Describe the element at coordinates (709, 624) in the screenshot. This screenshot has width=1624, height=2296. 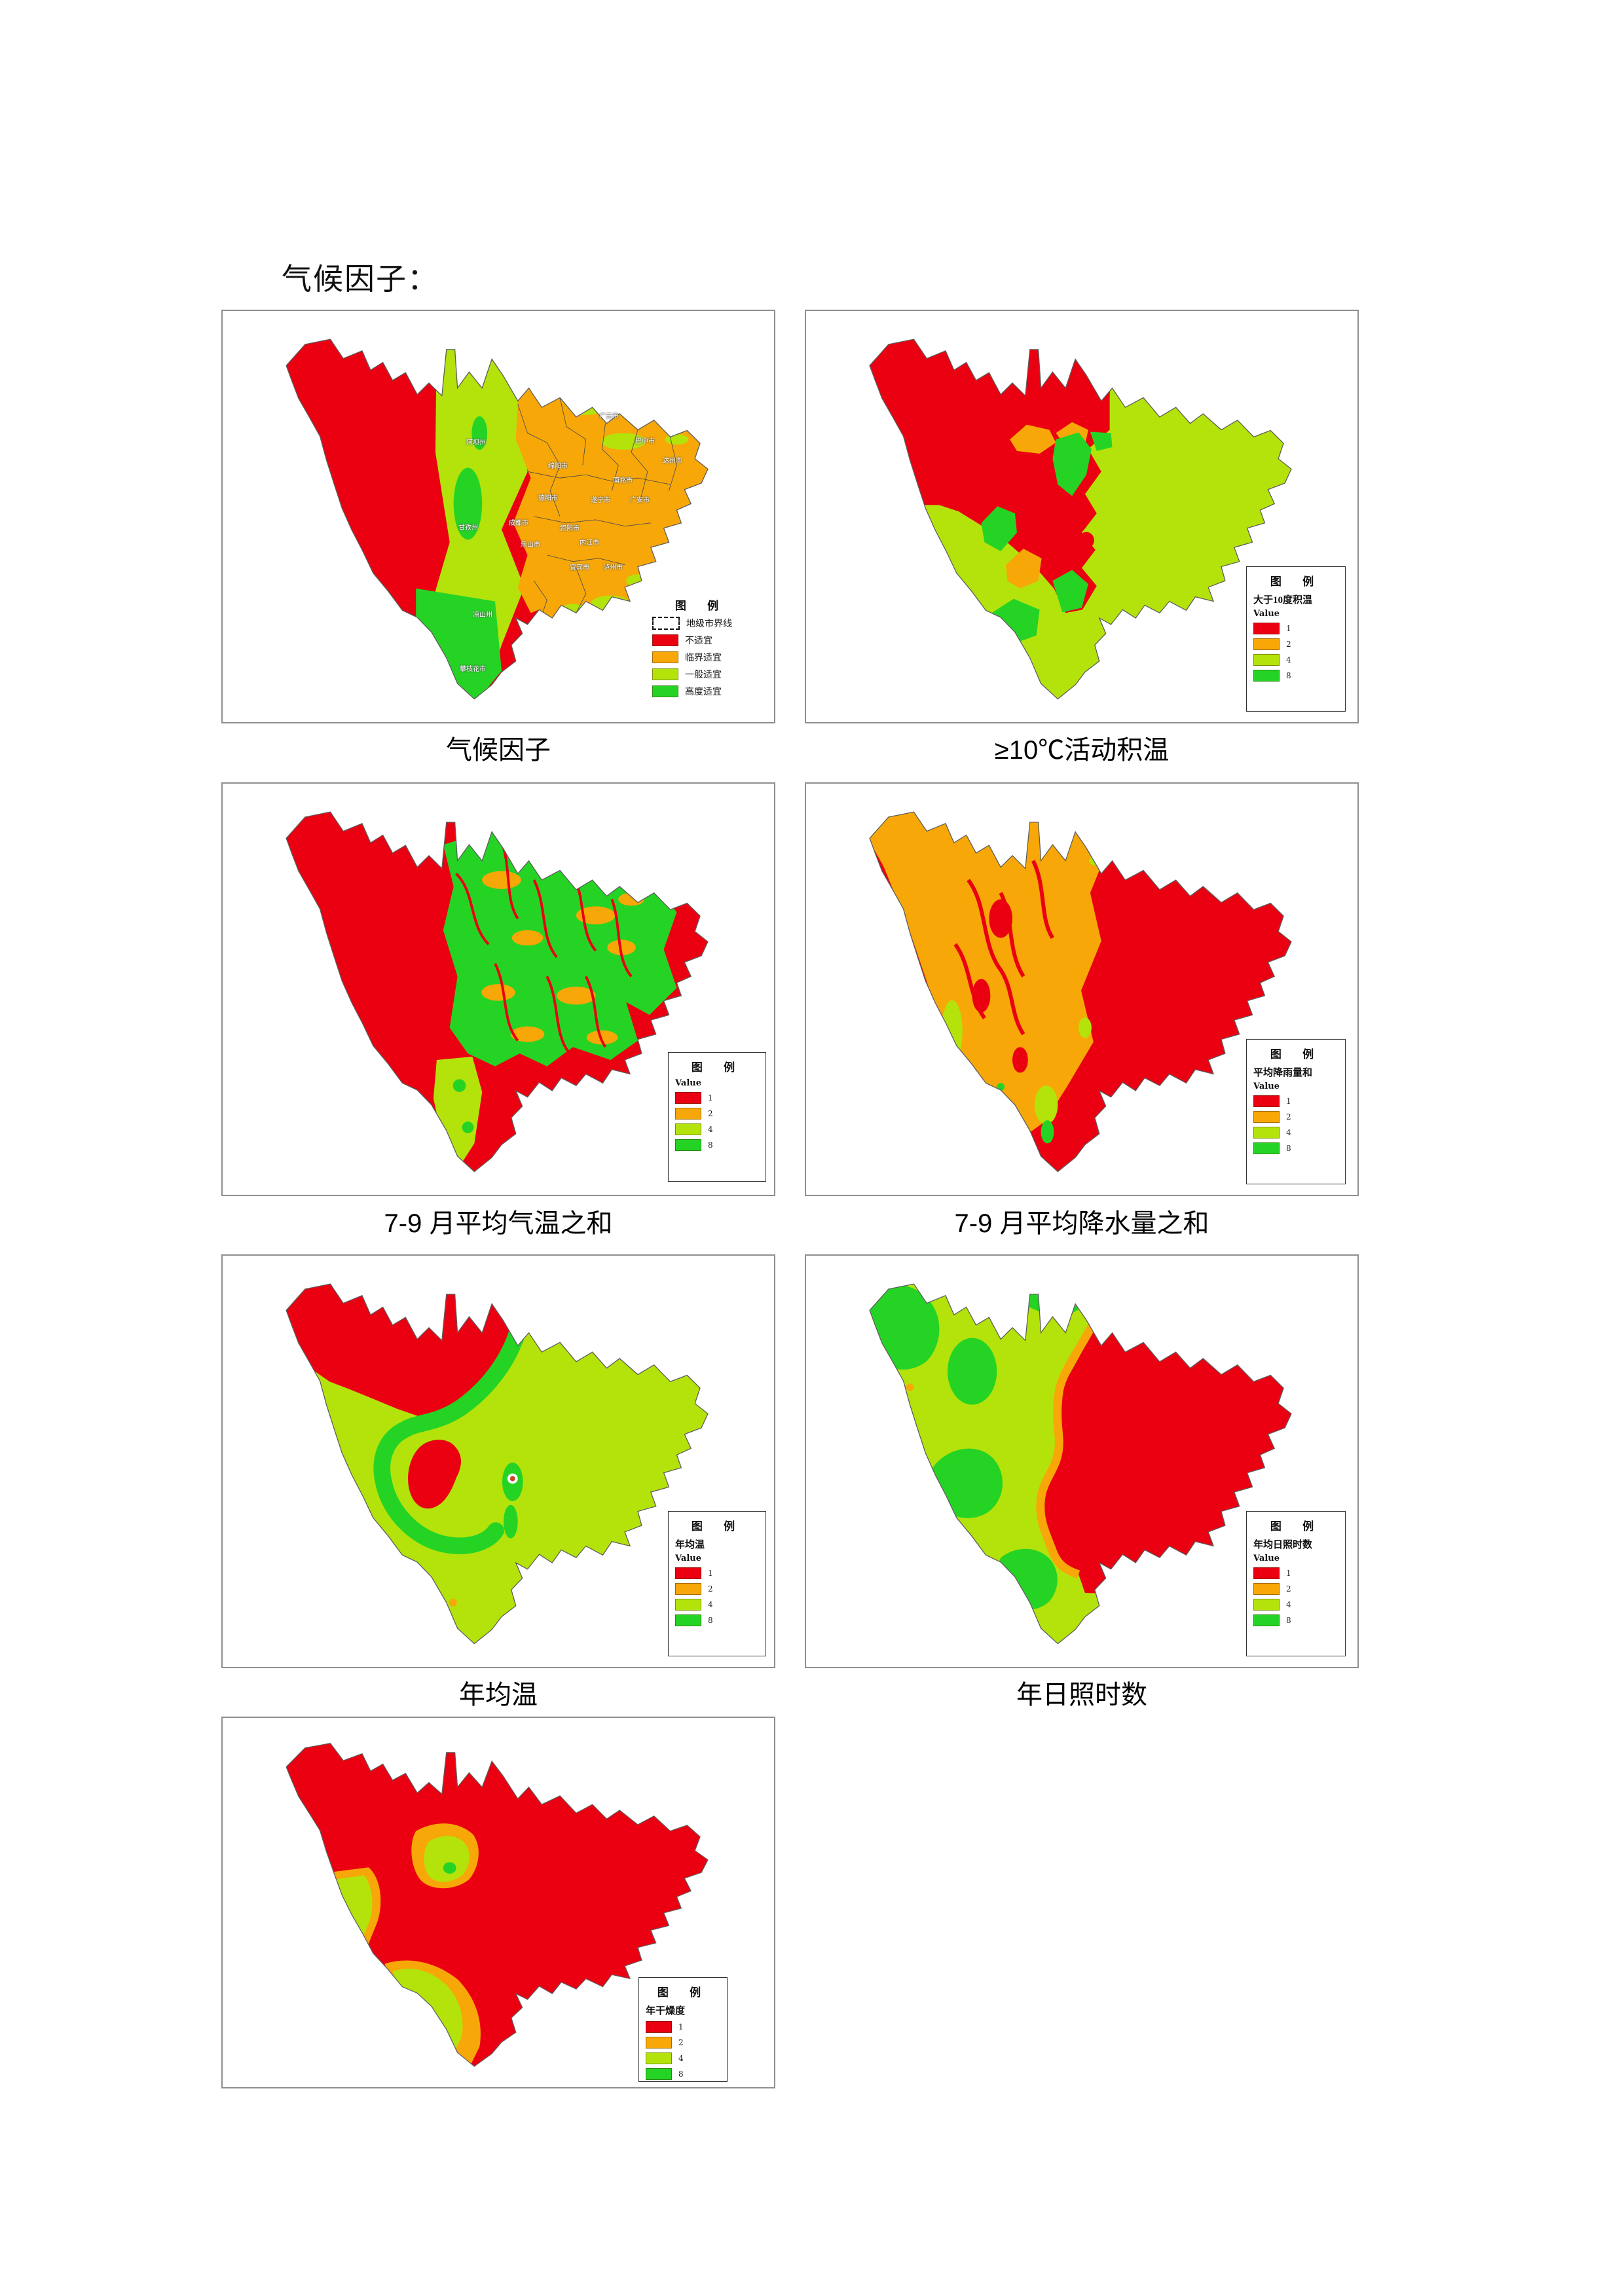
I see `legend-label: 地级市界线` at that location.